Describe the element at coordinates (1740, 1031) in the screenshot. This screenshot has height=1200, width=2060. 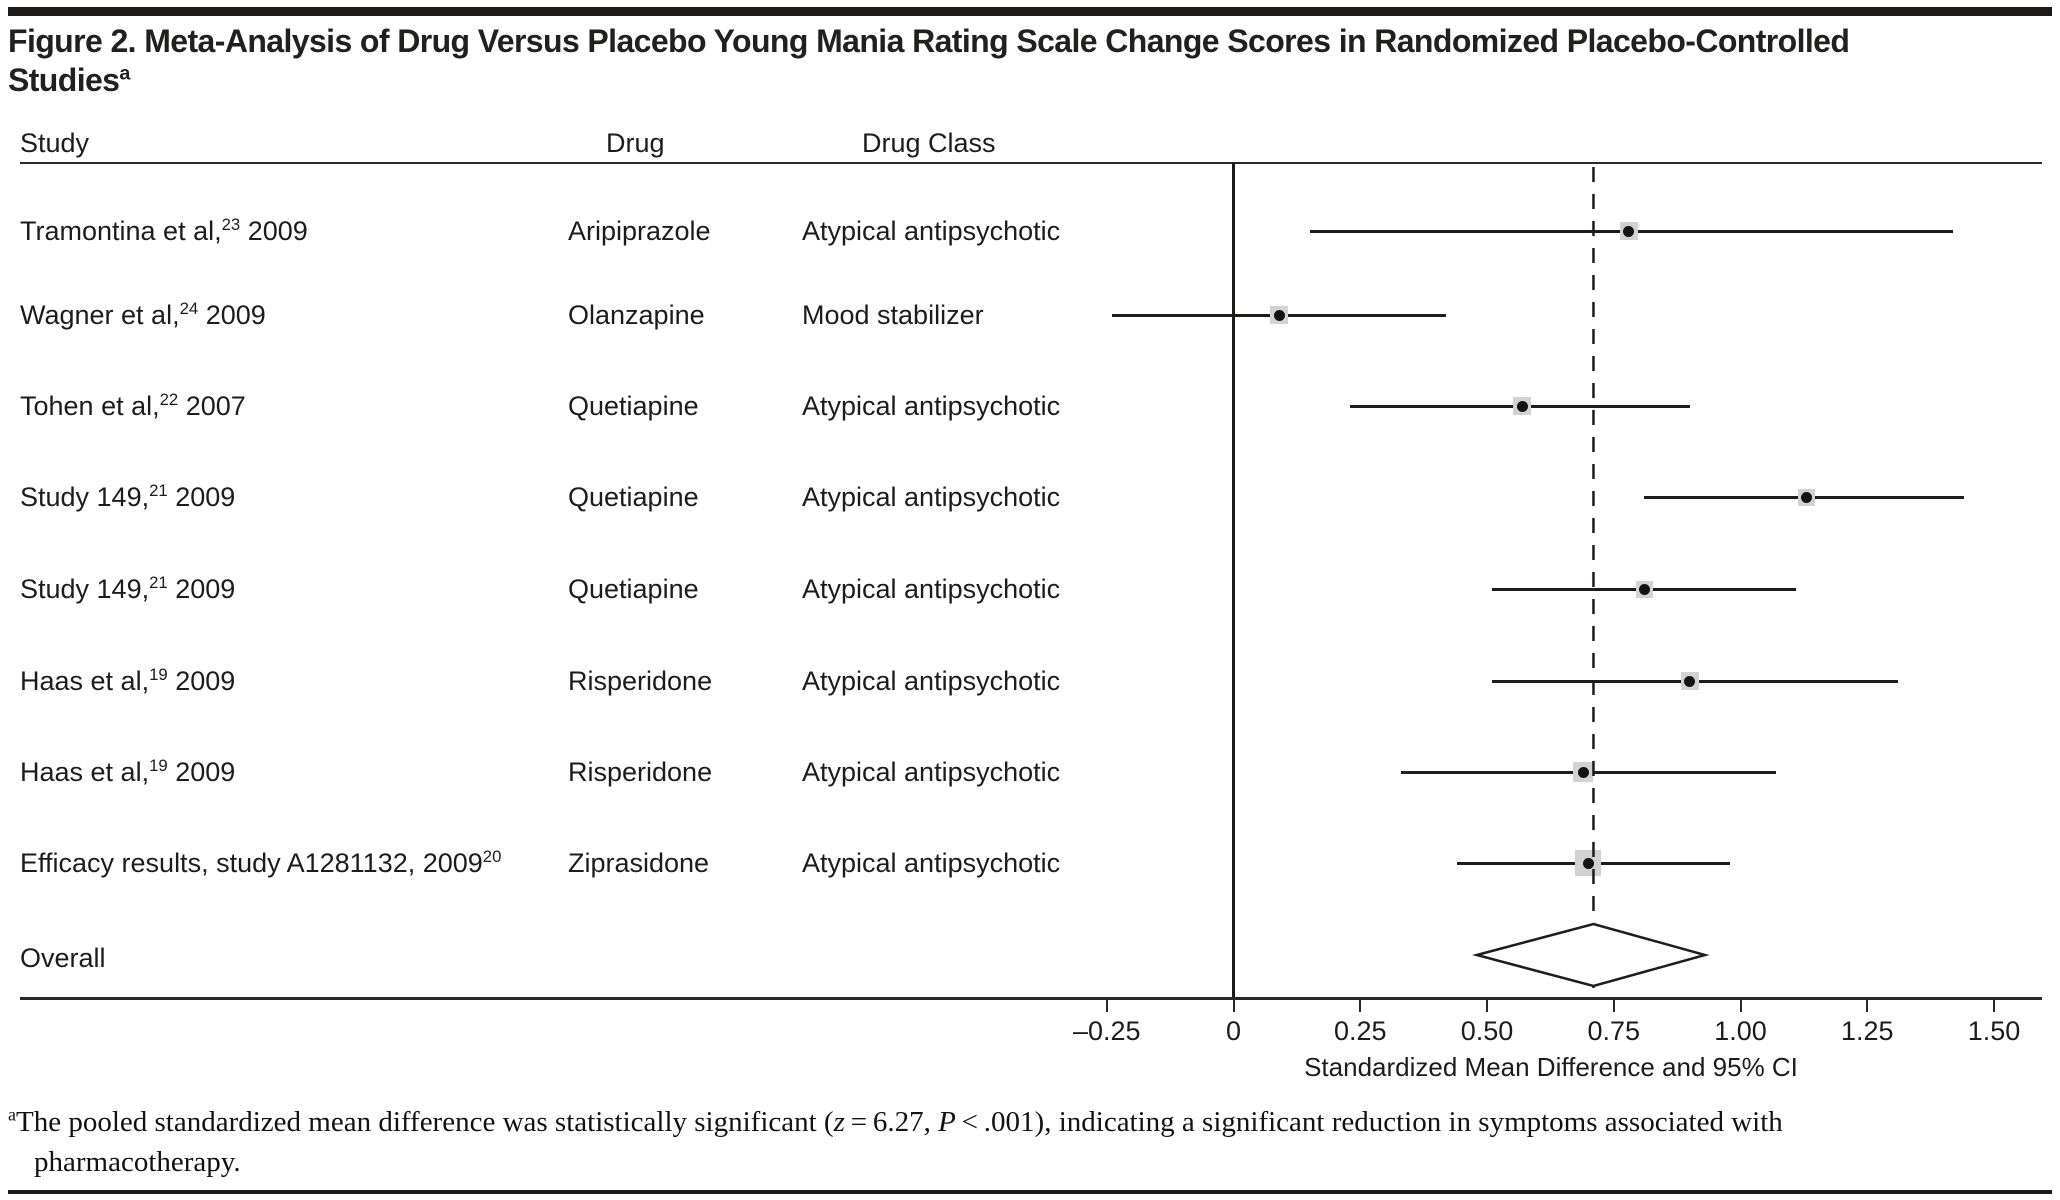
I see `axis-tick-label: 1.00` at that location.